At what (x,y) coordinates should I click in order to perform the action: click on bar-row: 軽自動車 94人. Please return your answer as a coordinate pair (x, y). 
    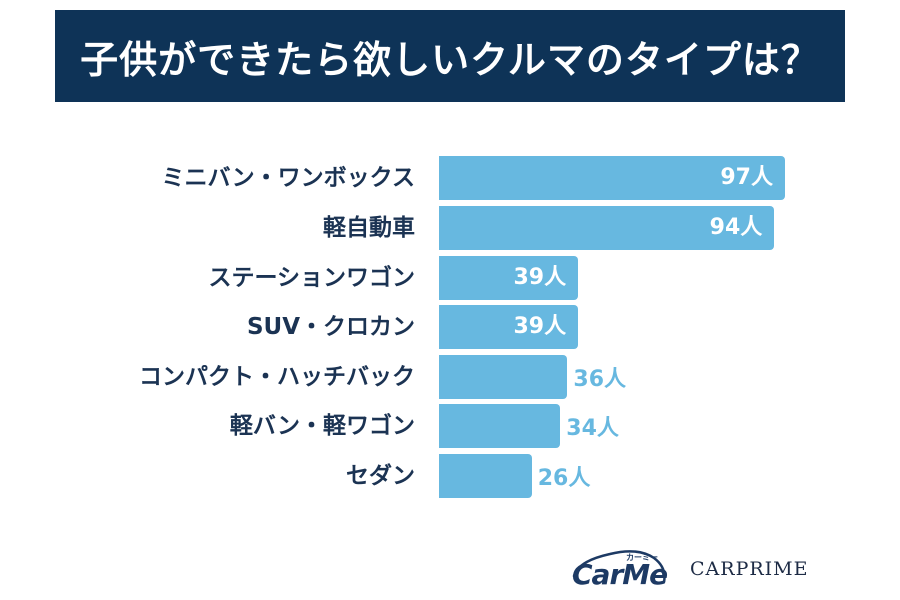
    Looking at the image, I should click on (450, 228).